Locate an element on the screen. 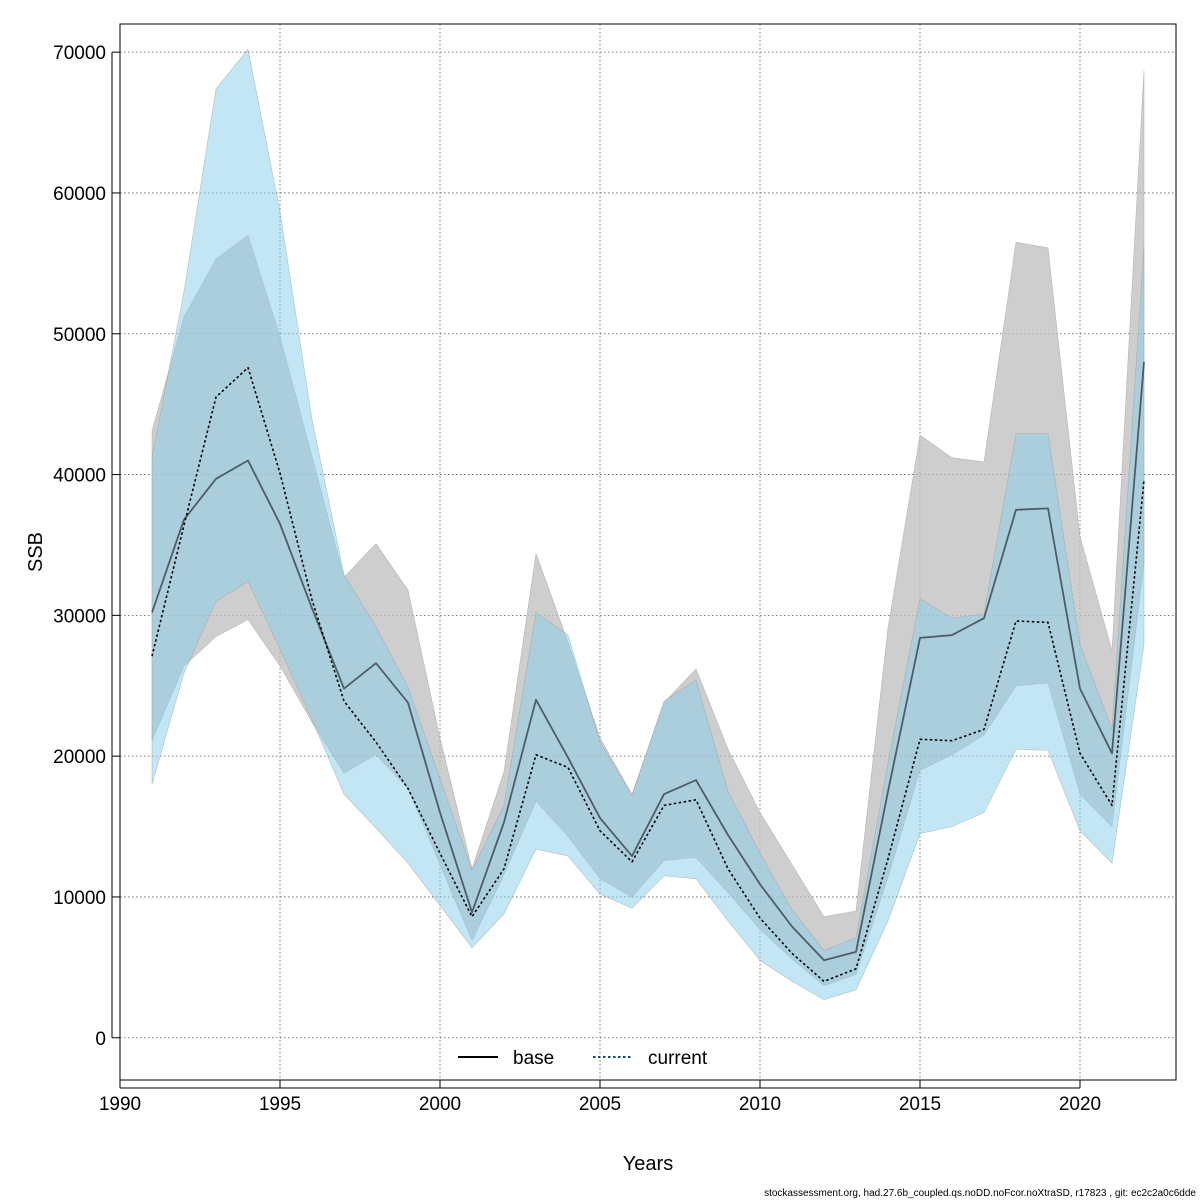 The width and height of the screenshot is (1200, 1200). y-tick-label: 0 is located at coordinates (100, 1039).